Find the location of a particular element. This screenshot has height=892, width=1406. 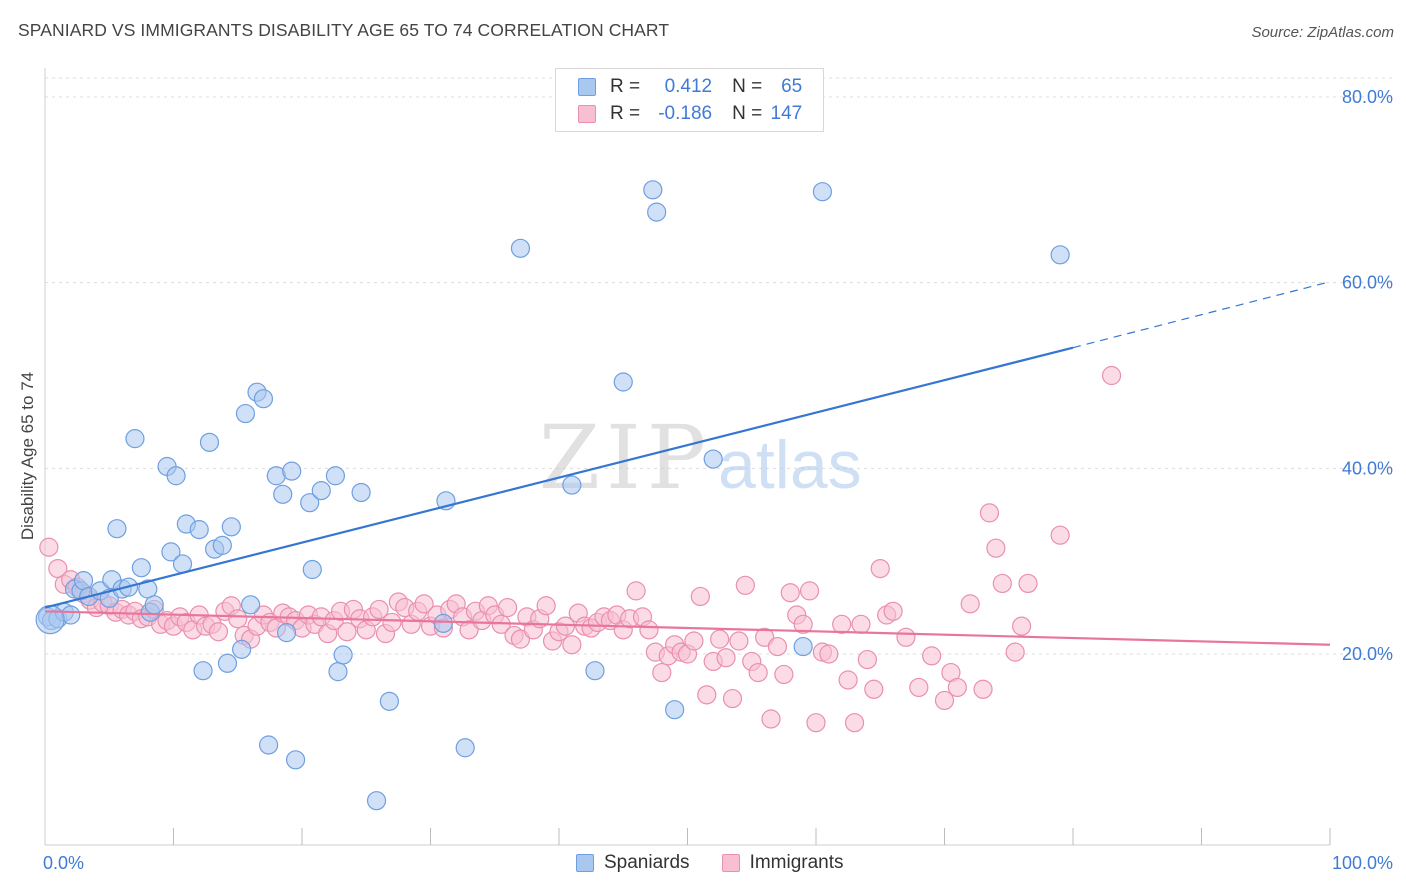

legend-r-value: 0.412 is located at coordinates (688, 86).